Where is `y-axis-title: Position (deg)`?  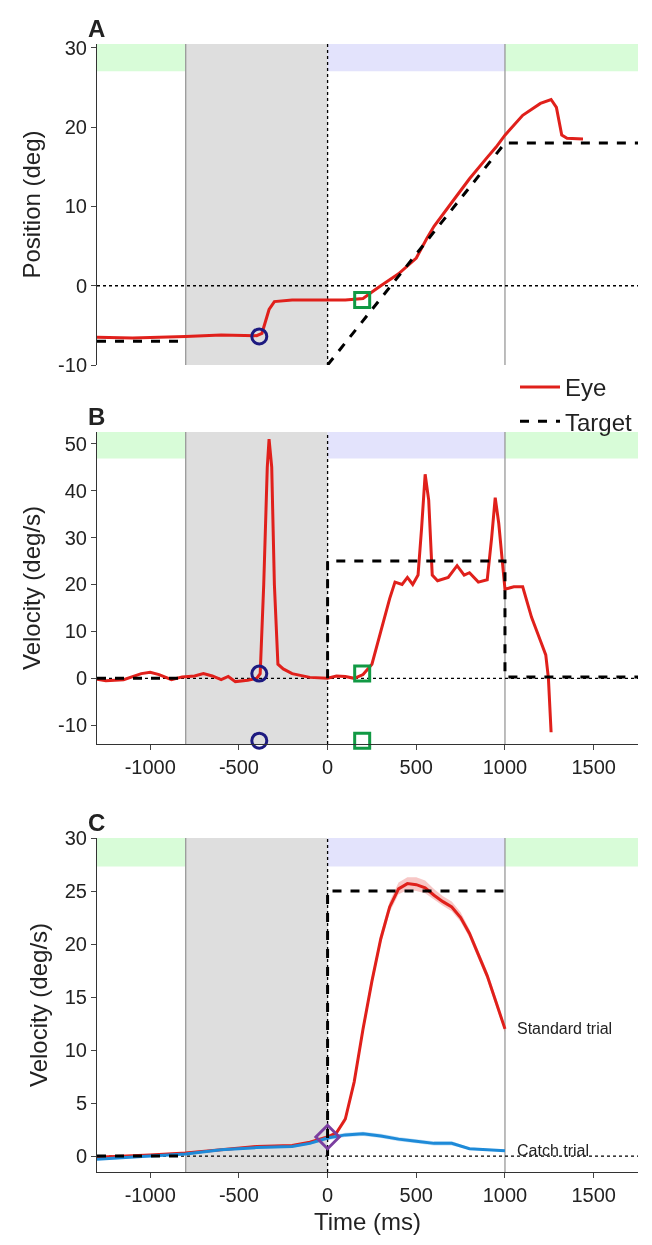
y-axis-title: Position (deg) is located at coordinates (32, 204).